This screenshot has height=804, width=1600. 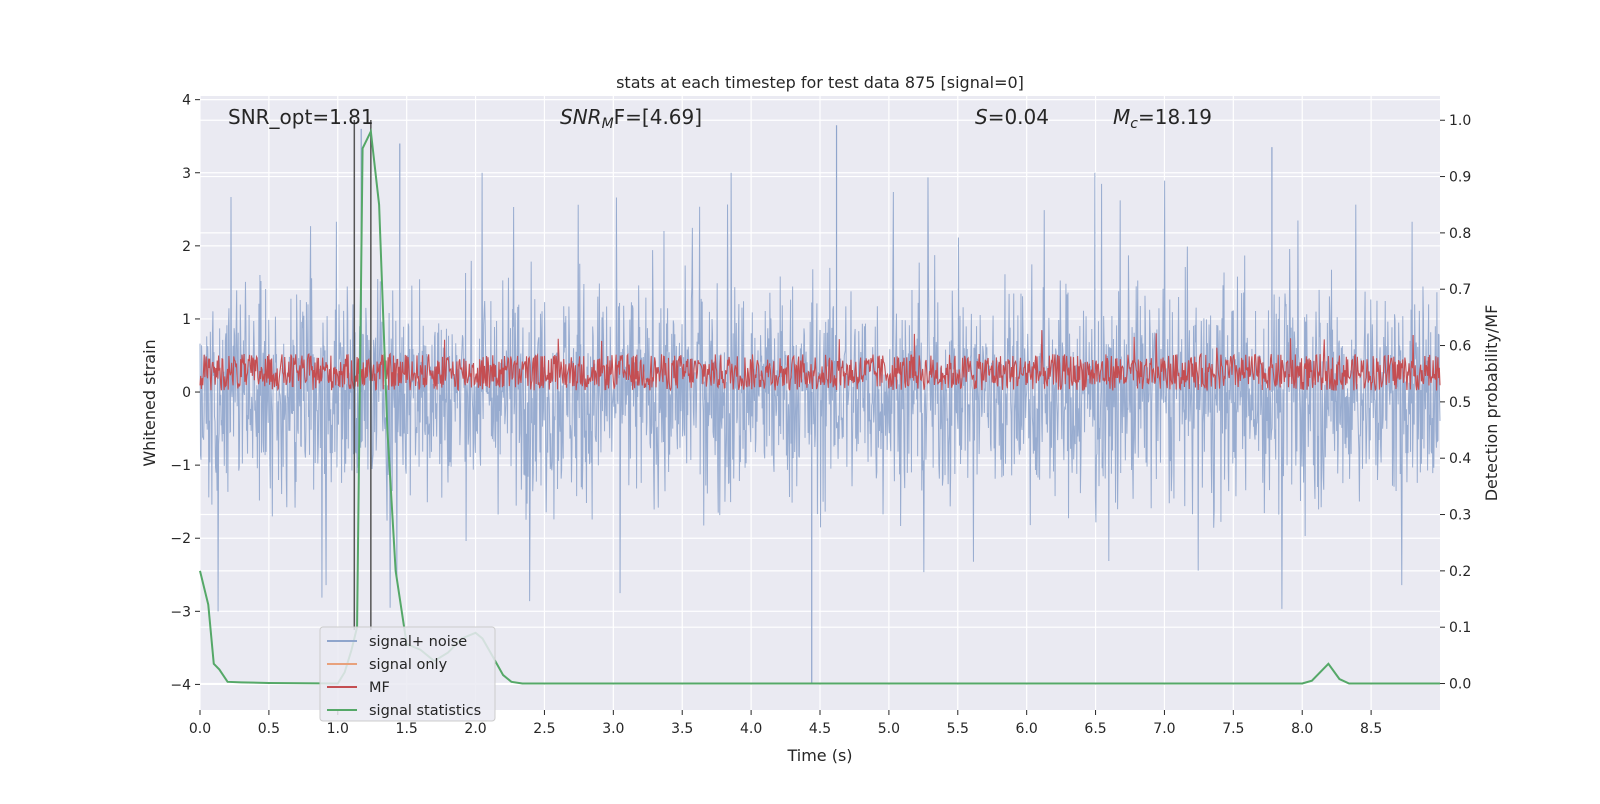 I want to click on annotation-mc: Mc=18.19, so click(x=1162, y=118).